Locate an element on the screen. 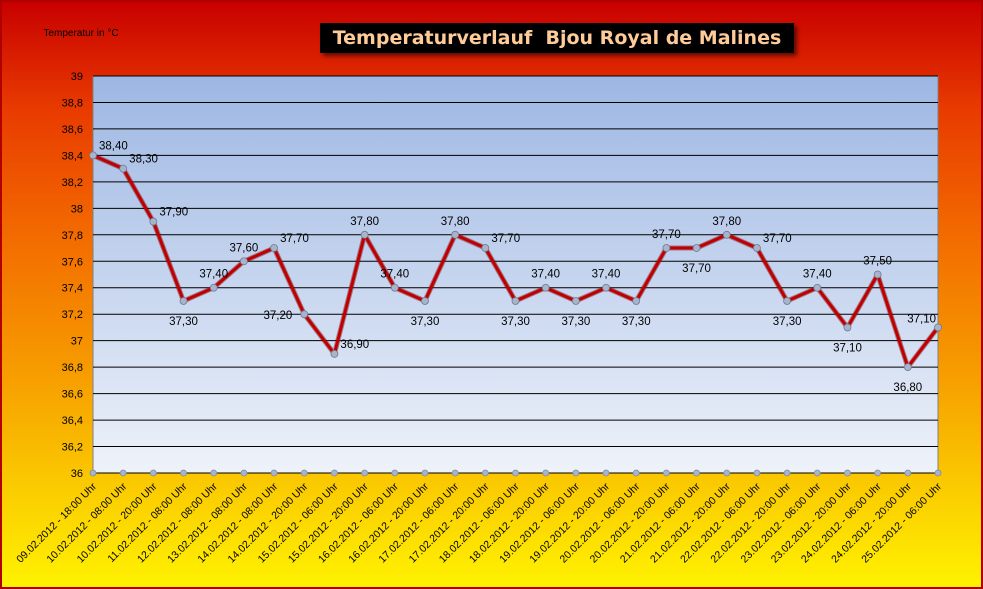 The image size is (983, 589). data-label: 37,90 is located at coordinates (173, 213).